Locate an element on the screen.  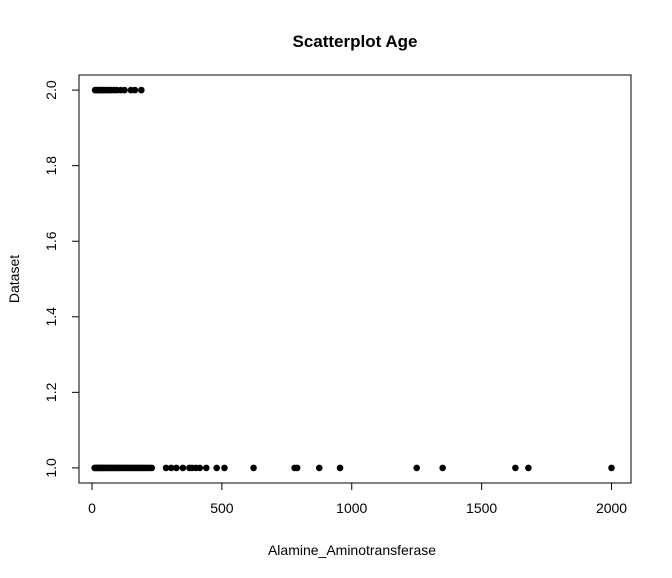
y-tick-label: 1.6 is located at coordinates (51, 241).